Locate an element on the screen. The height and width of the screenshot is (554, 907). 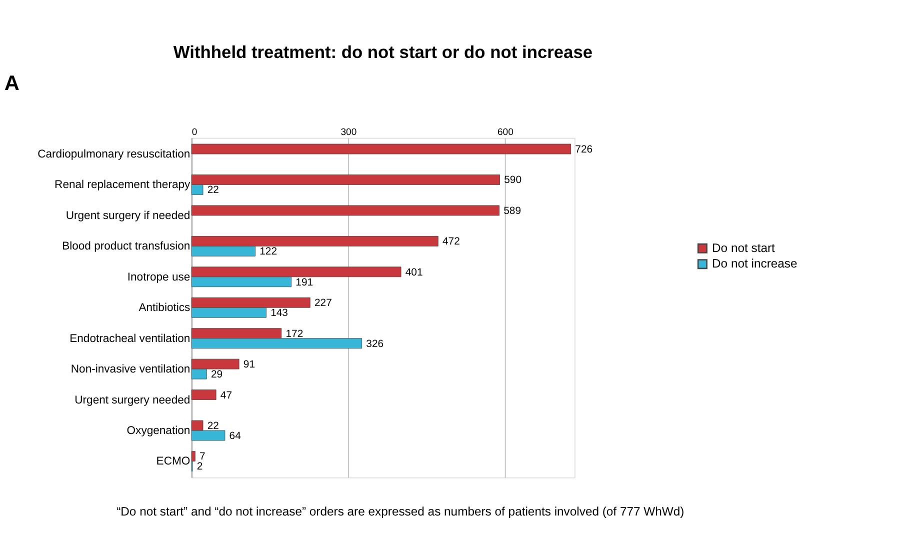
data-label: 7 is located at coordinates (203, 457).